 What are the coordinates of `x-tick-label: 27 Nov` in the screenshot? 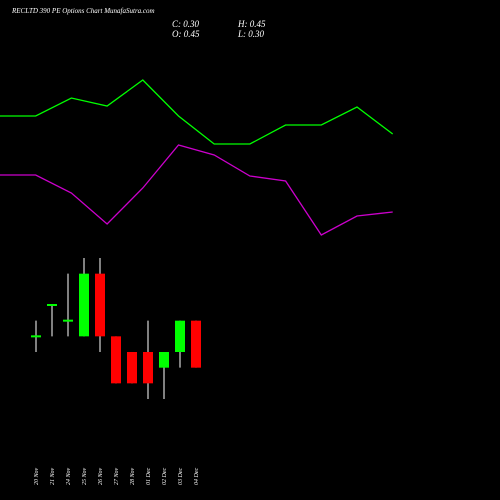 It's located at (117, 476).